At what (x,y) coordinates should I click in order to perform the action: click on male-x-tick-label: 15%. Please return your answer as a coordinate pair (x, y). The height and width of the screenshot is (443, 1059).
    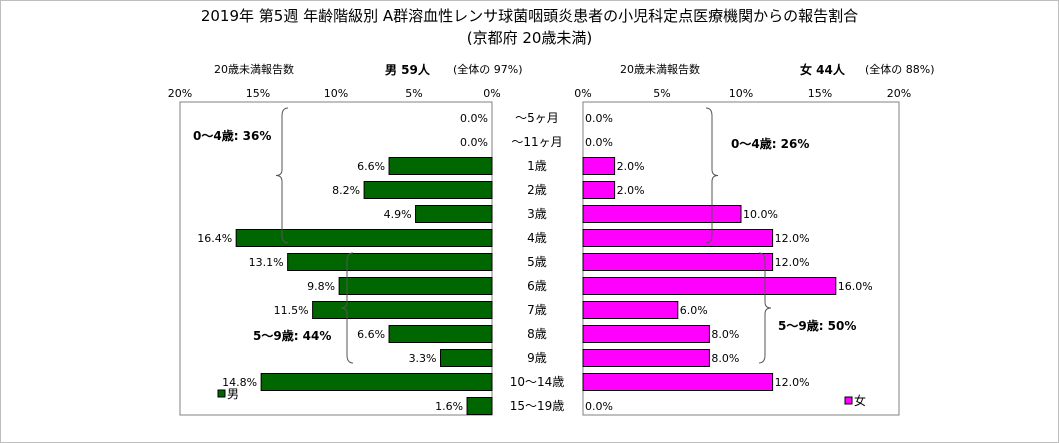
    Looking at the image, I should click on (258, 93).